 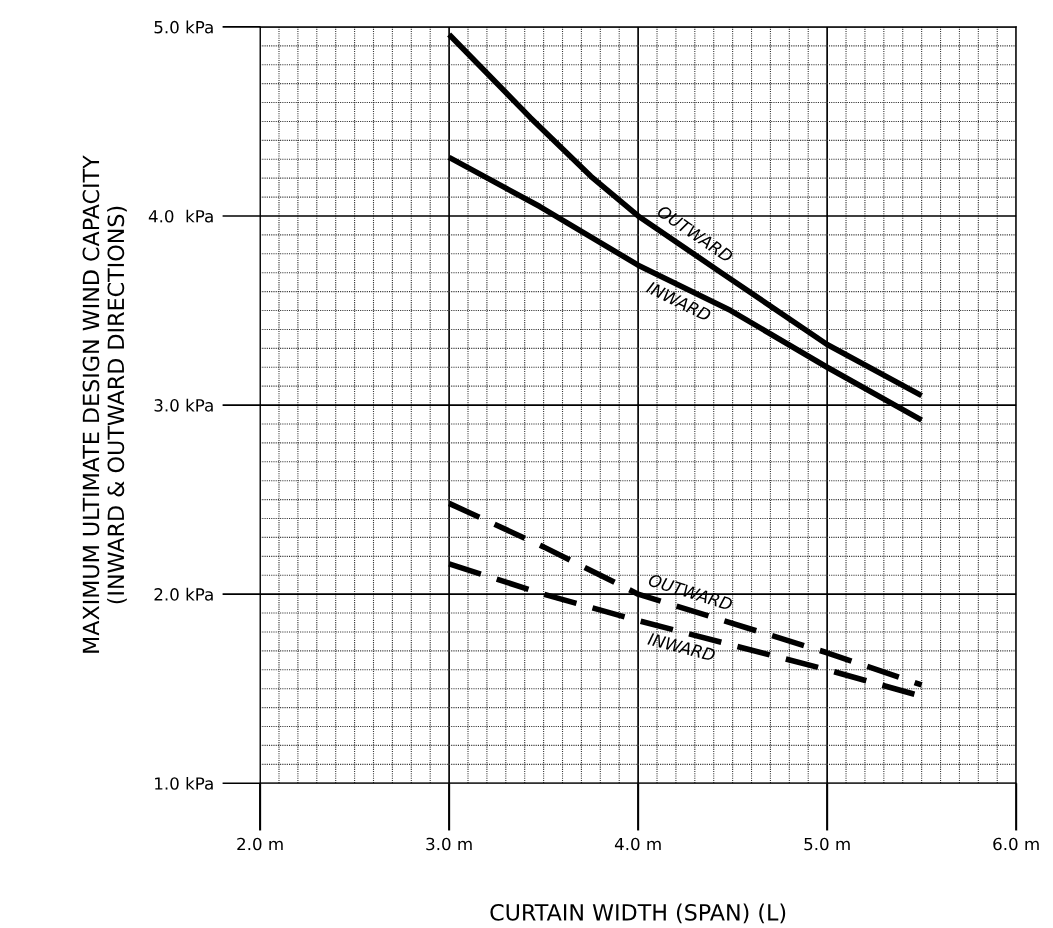 What do you see at coordinates (681, 647) in the screenshot?
I see `annotation: INWARD` at bounding box center [681, 647].